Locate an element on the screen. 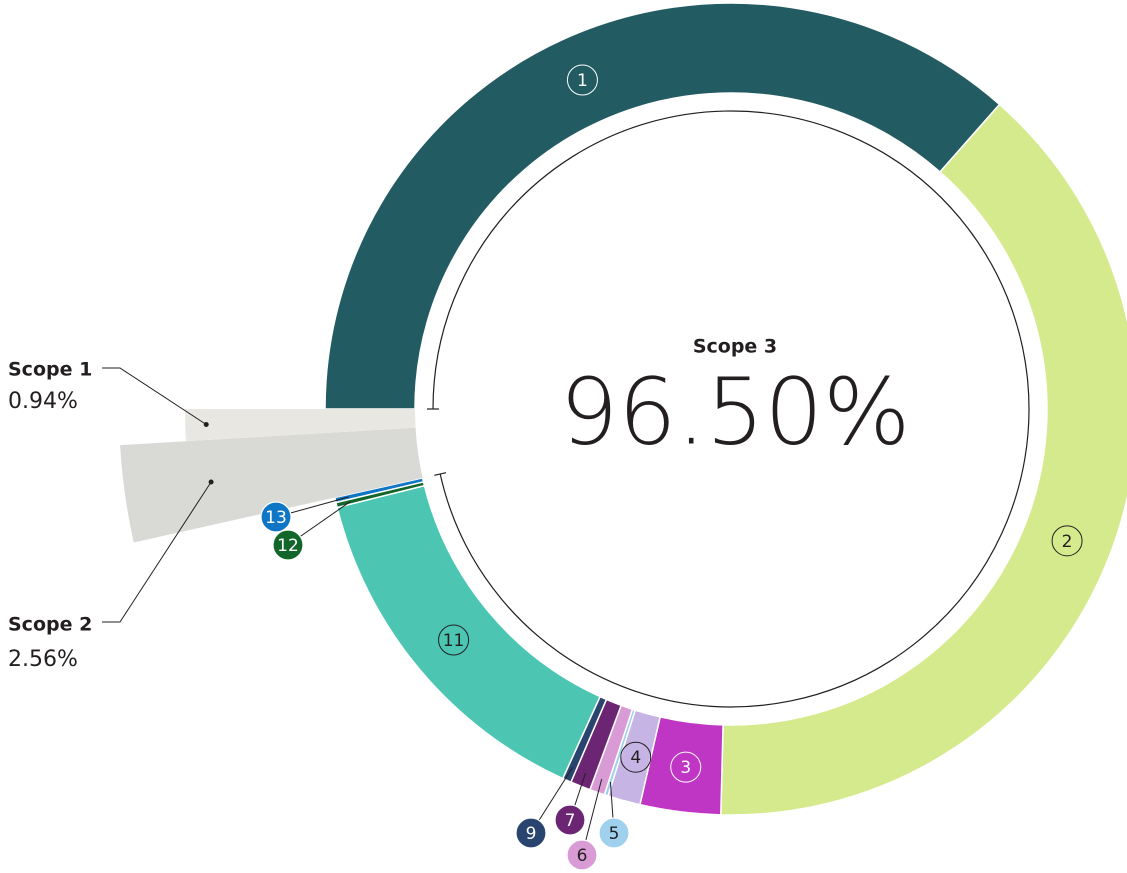  center-value: 96.50% is located at coordinates (735, 412).